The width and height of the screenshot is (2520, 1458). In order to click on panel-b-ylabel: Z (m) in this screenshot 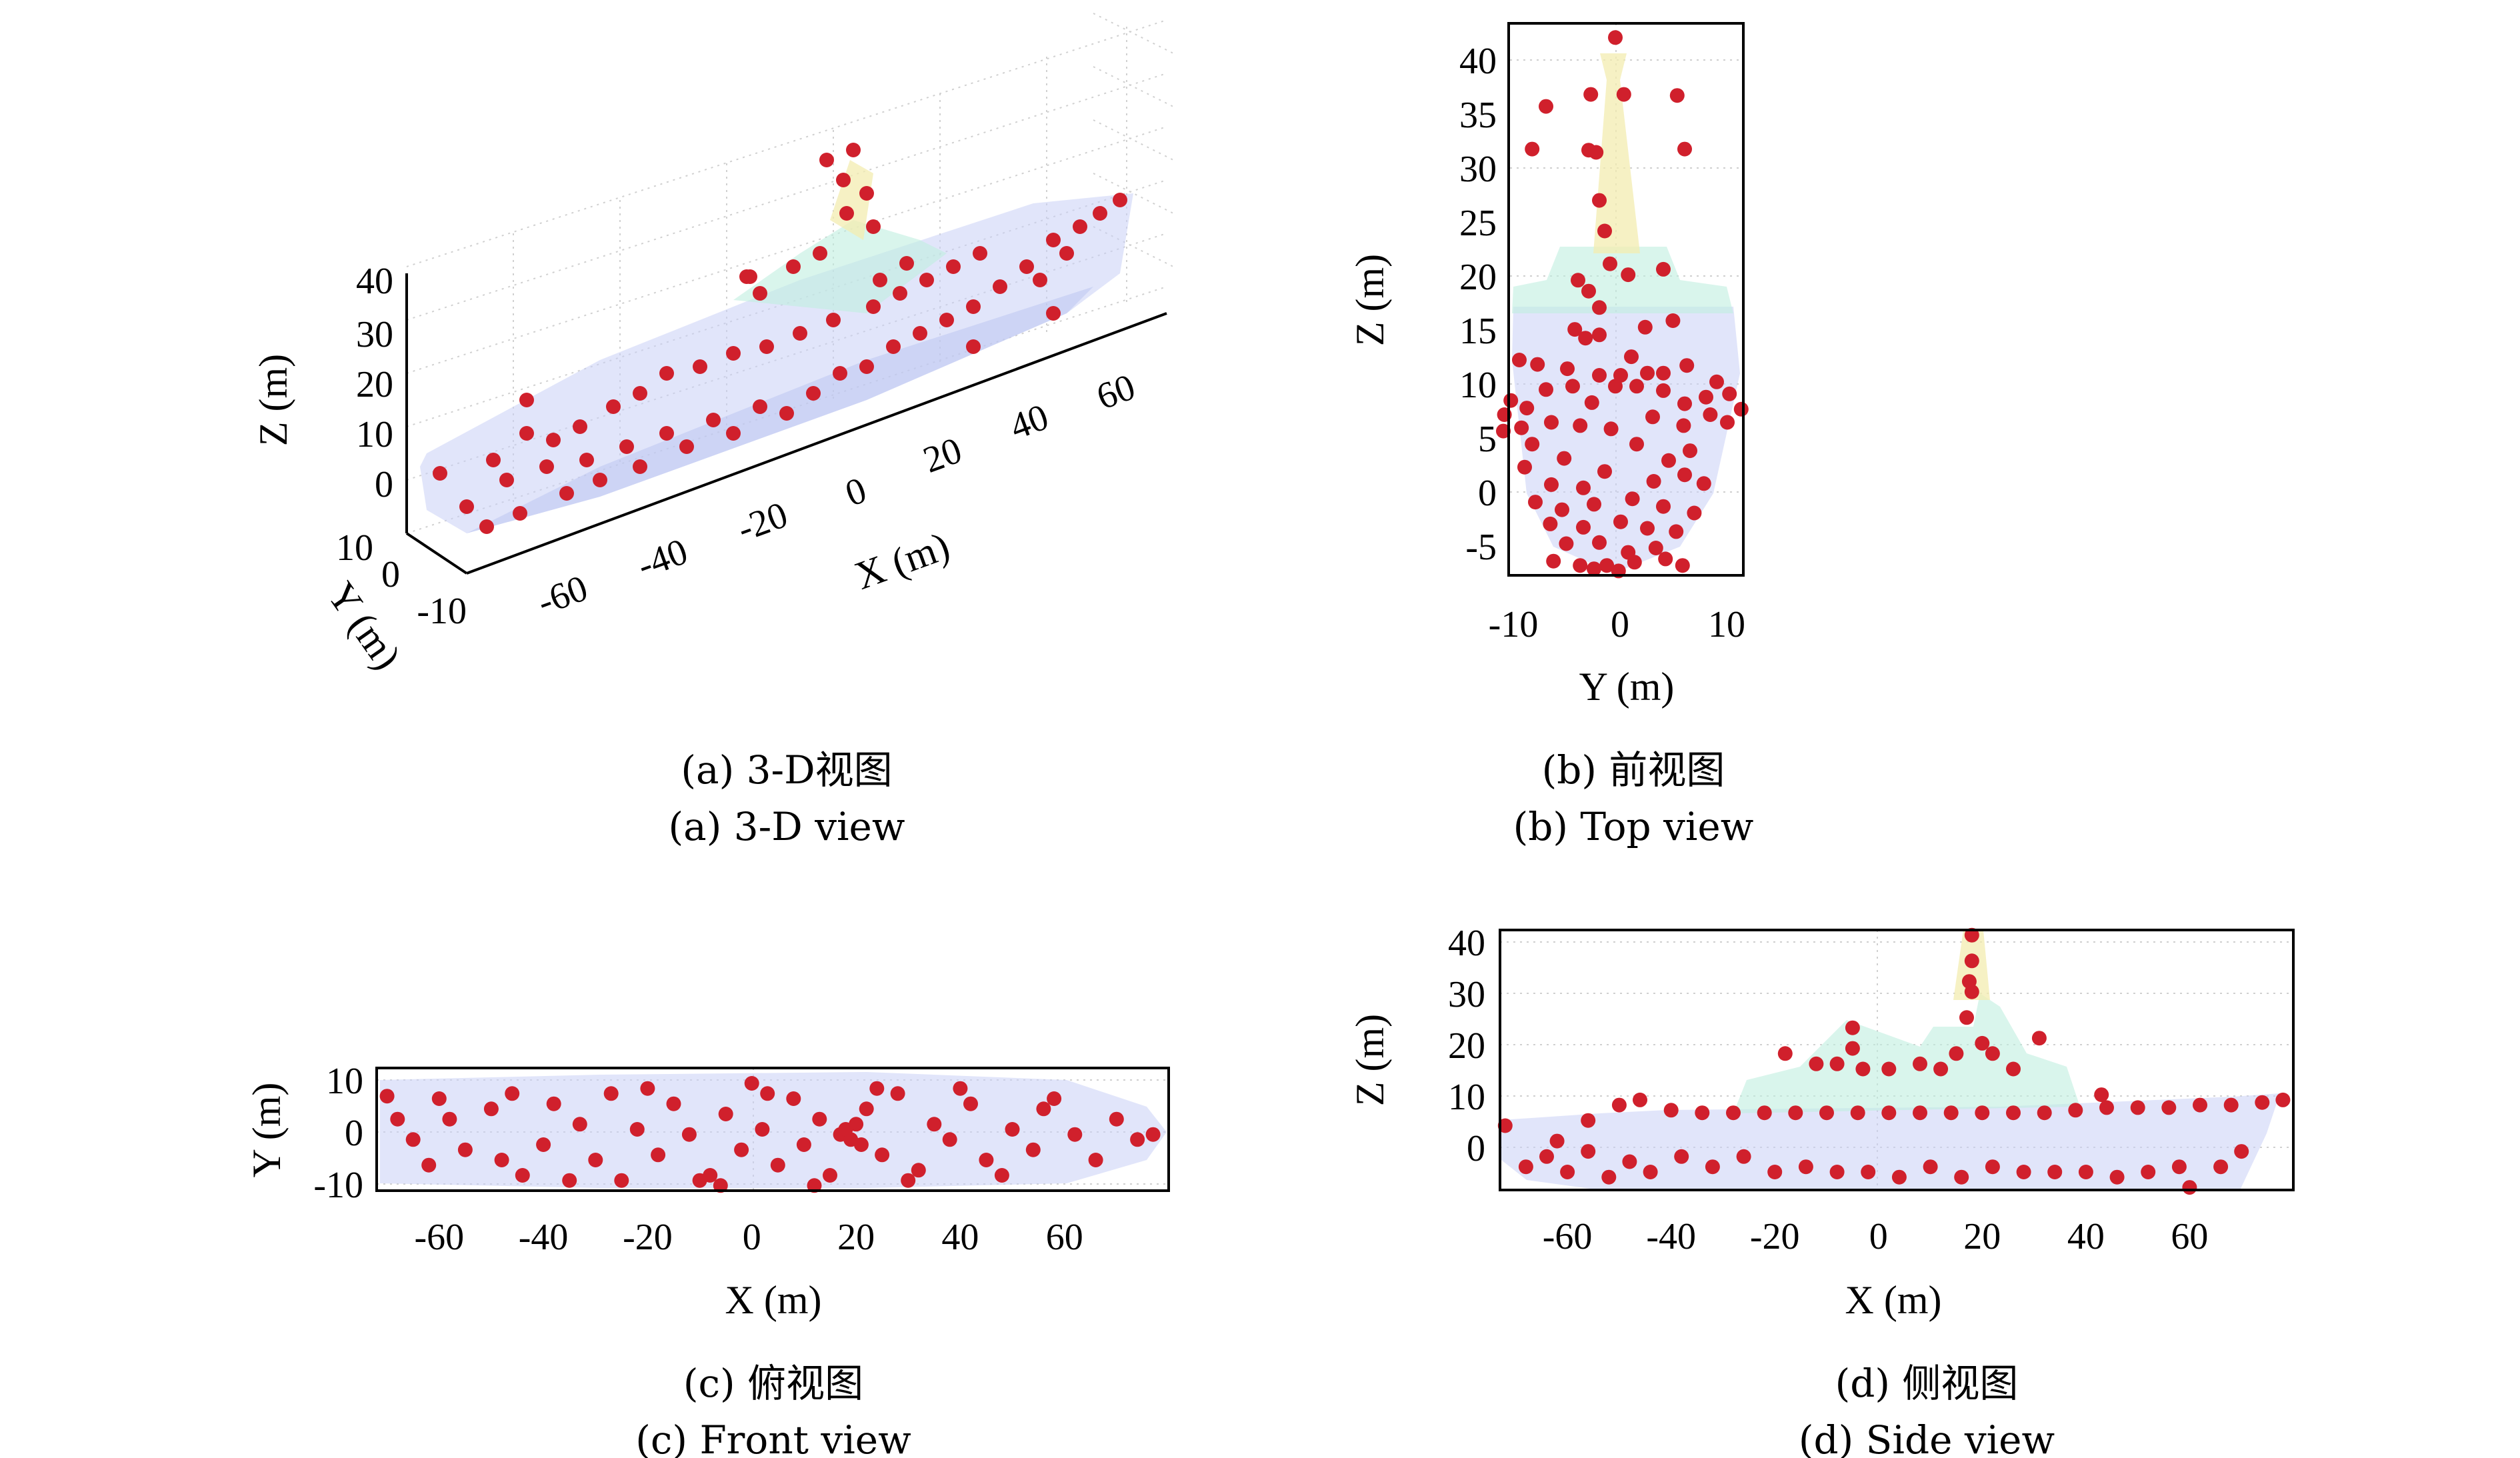, I will do `click(1370, 300)`.